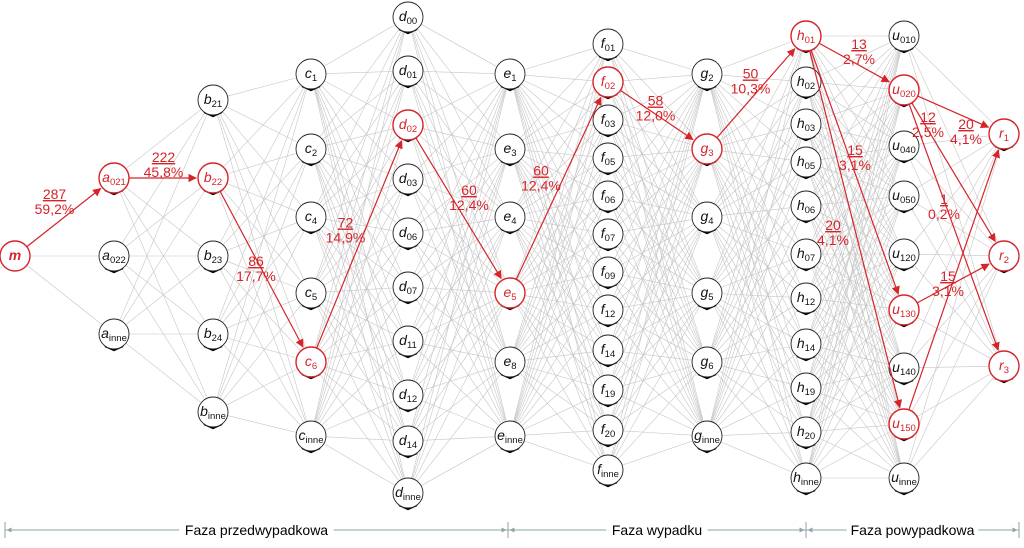 Image resolution: width=1024 pixels, height=548 pixels. I want to click on node-dinne: dinne, so click(408, 494).